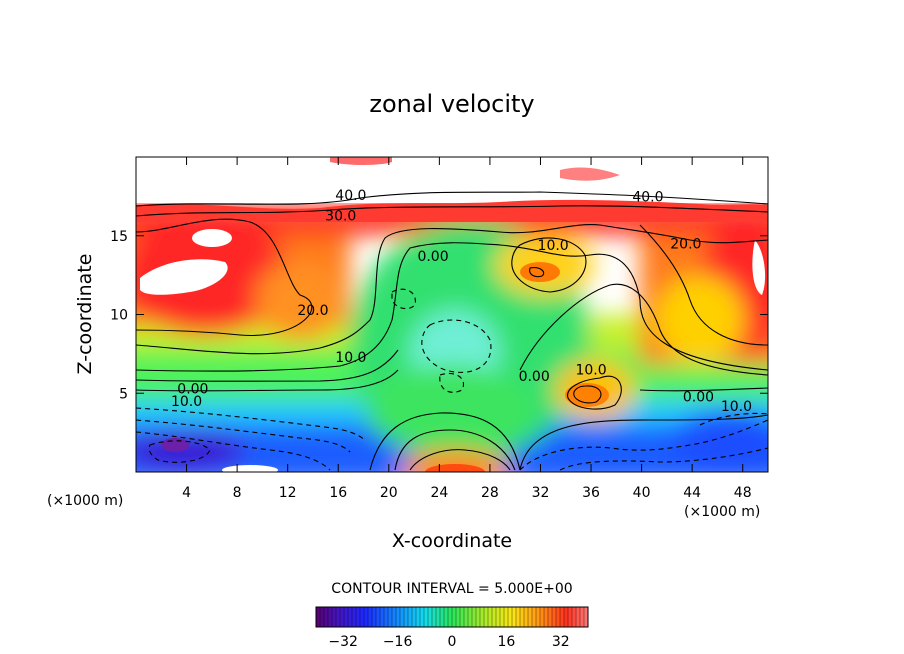  I want to click on y-axis-title: Z-coordinate, so click(85, 314).